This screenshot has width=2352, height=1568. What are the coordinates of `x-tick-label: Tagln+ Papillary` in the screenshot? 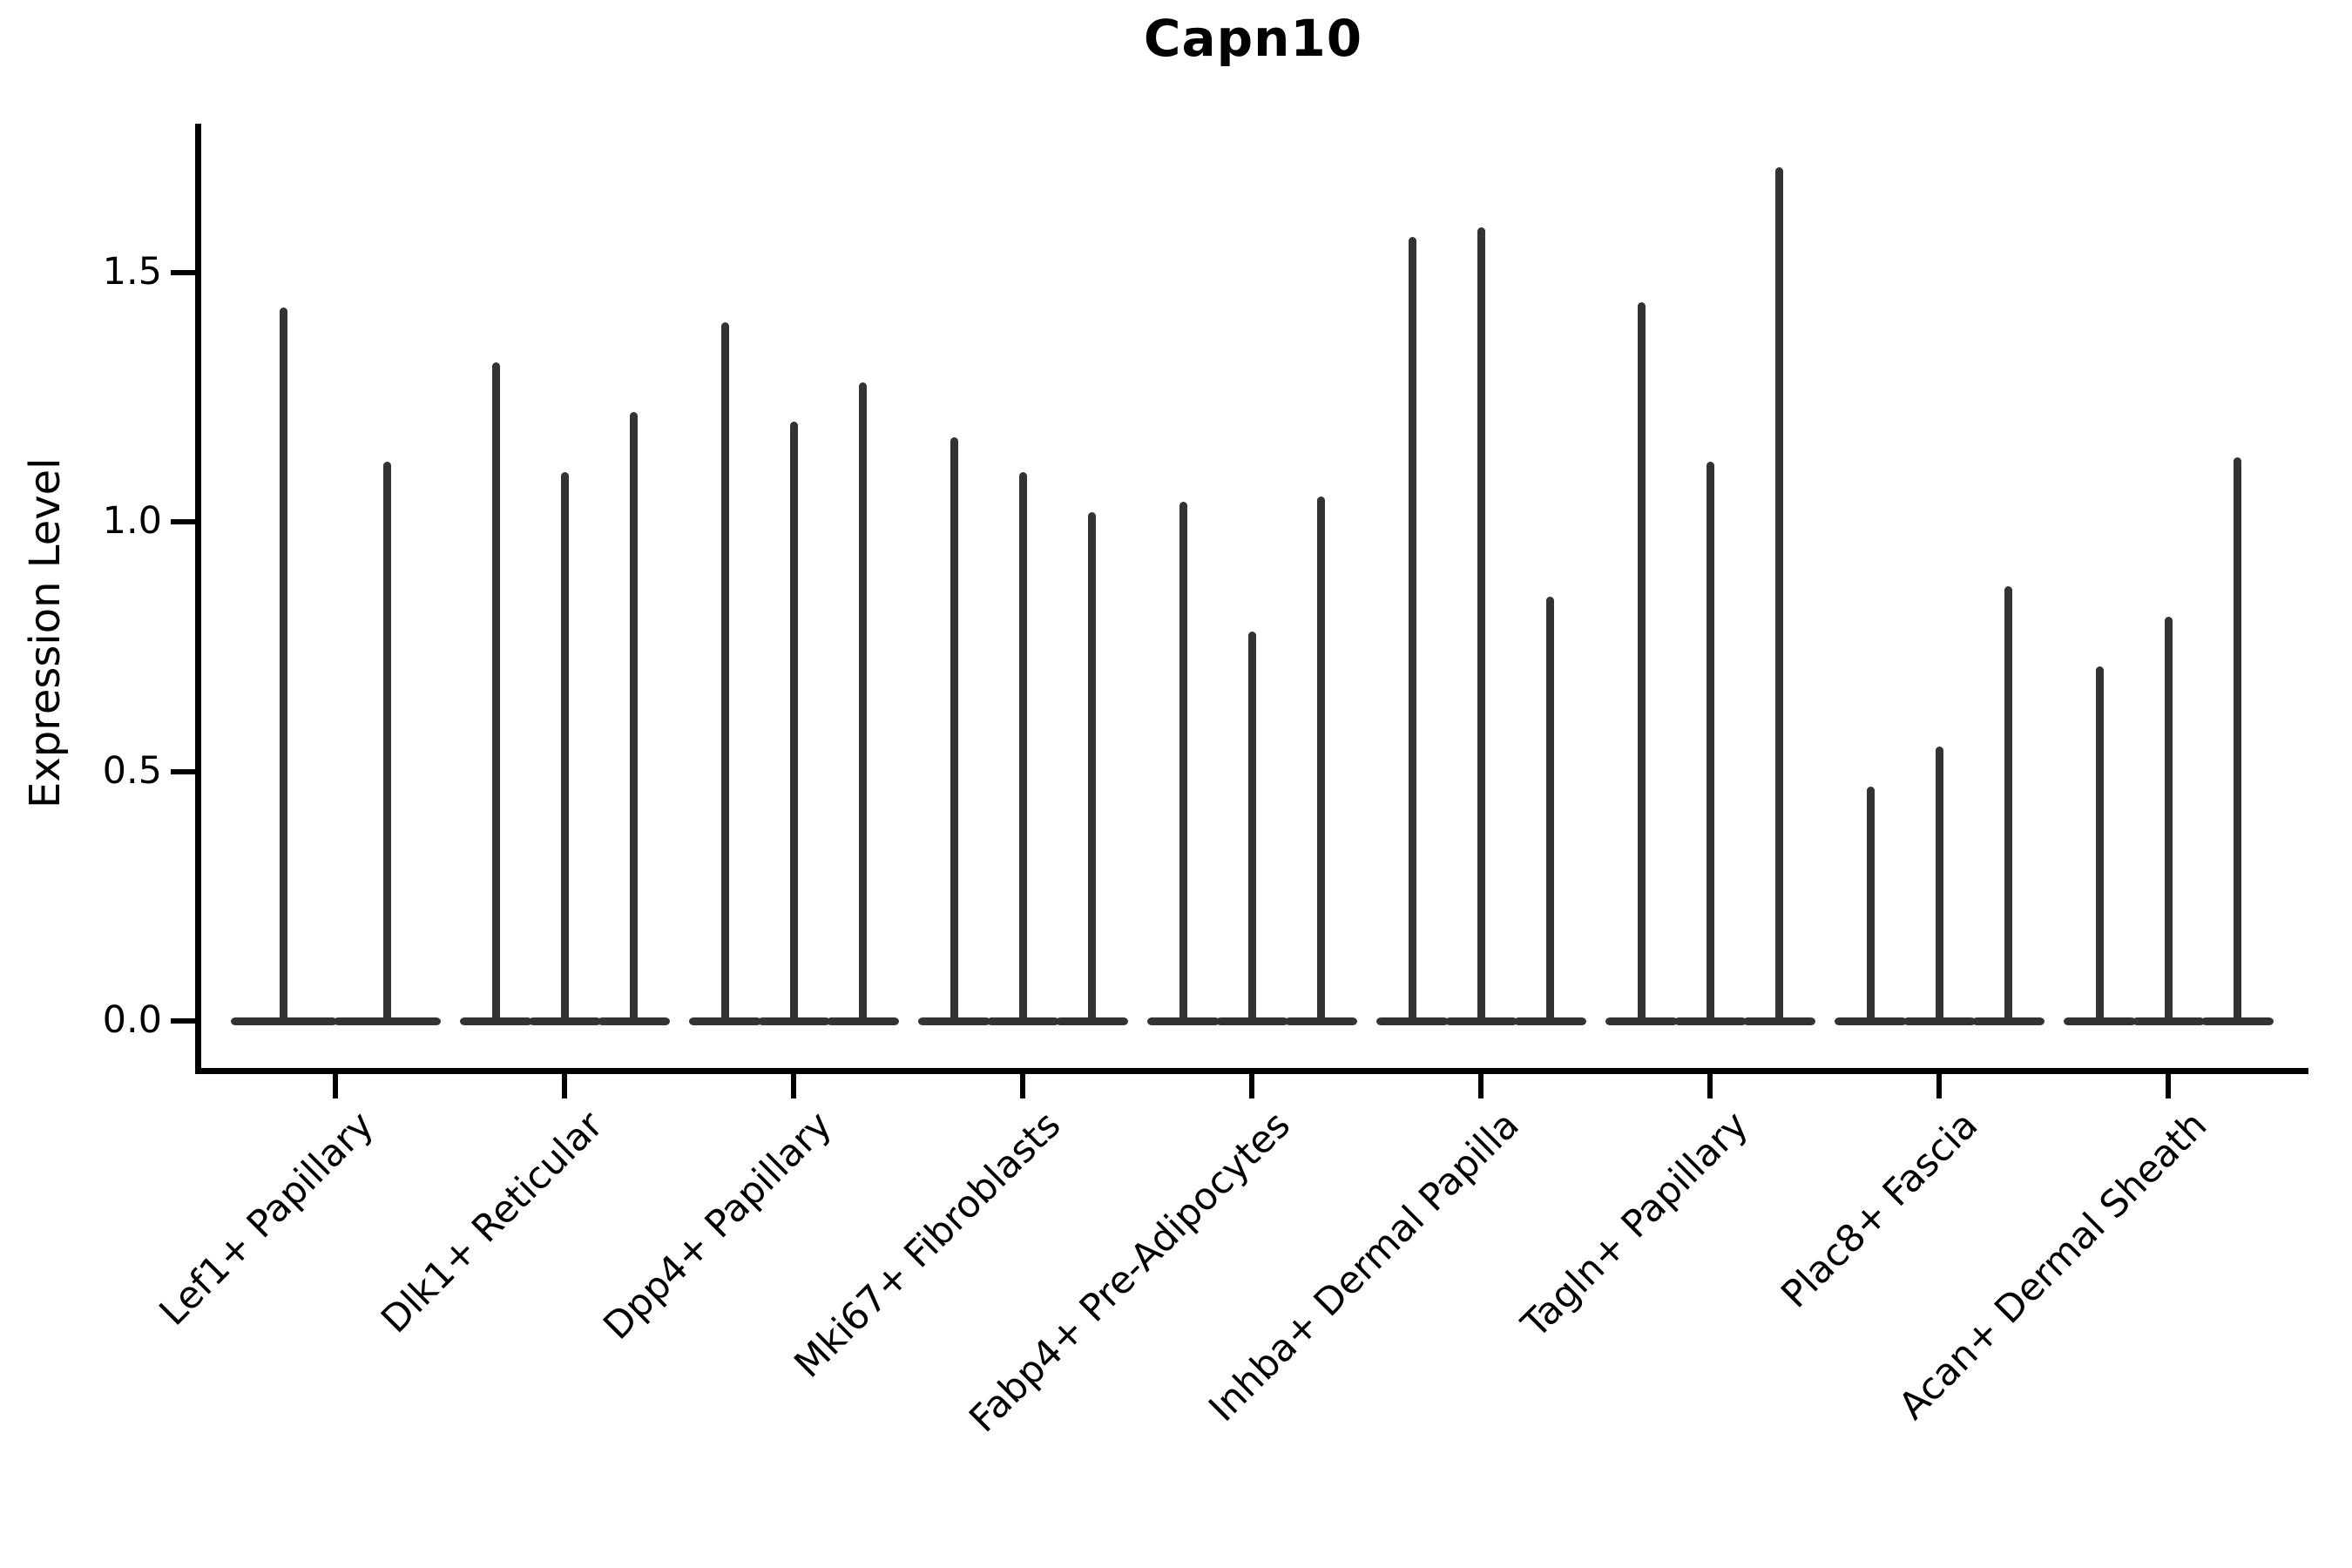 It's located at (1635, 1225).